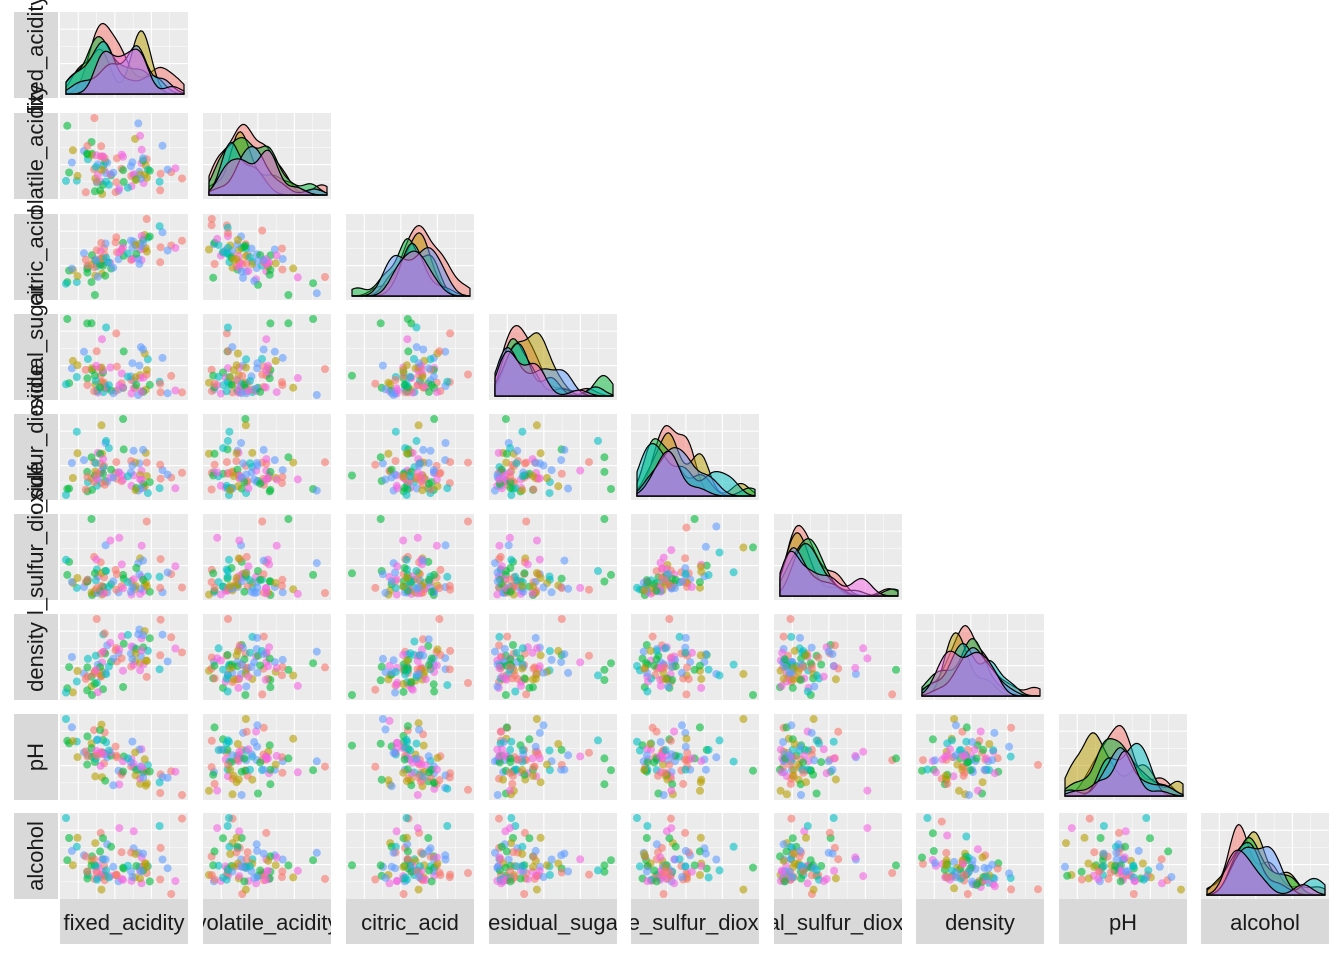 The image size is (1344, 960). I want to click on density-panel-residual_sugar-residual_sugar, so click(553, 357).